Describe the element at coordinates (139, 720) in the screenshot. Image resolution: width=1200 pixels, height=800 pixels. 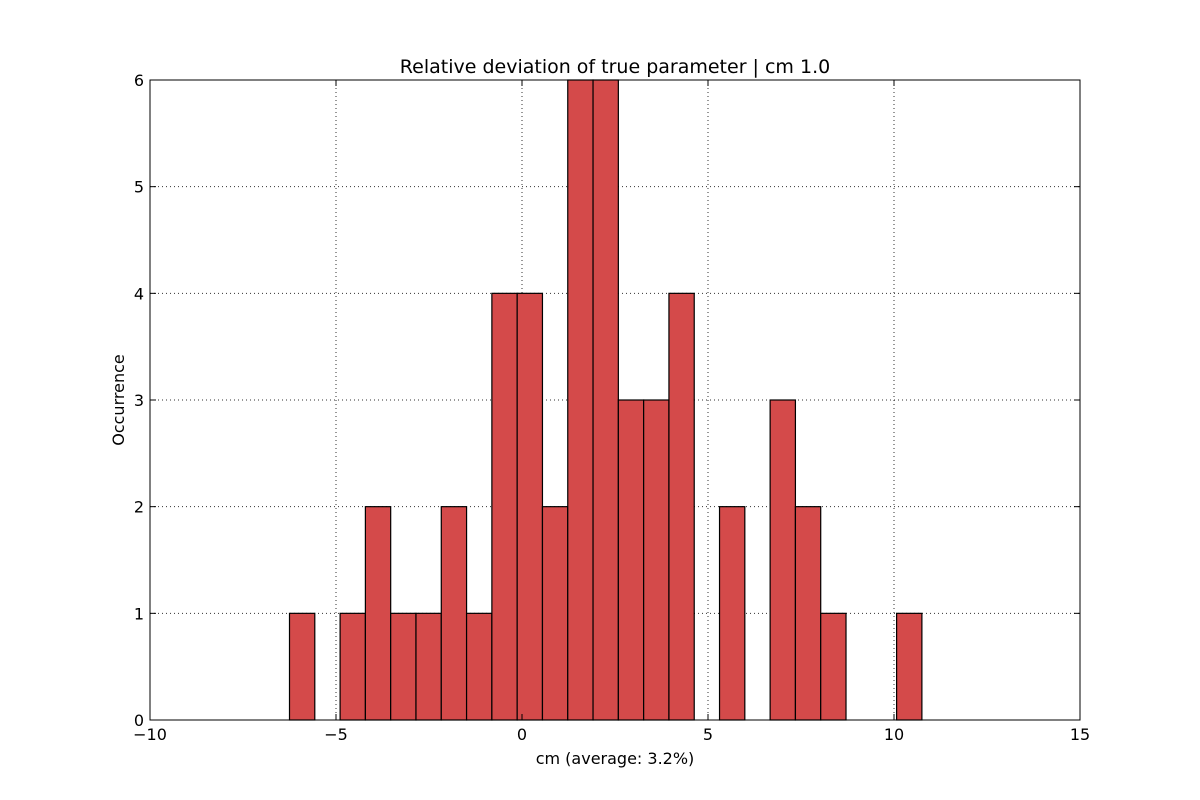
I see `y-tick-label: 0` at that location.